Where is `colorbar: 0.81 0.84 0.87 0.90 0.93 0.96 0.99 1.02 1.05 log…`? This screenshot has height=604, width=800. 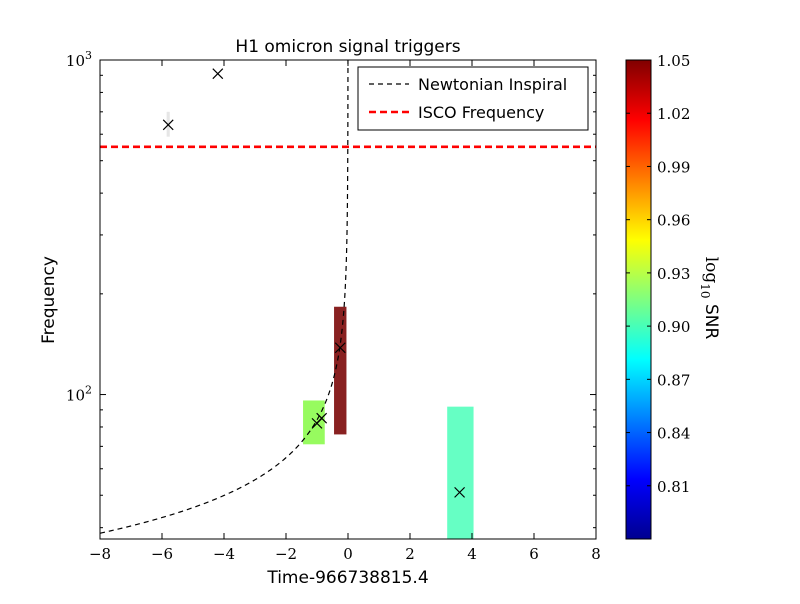 colorbar: 0.81 0.84 0.87 0.90 0.93 0.96 0.99 1.02 1.05 log… is located at coordinates (673, 296).